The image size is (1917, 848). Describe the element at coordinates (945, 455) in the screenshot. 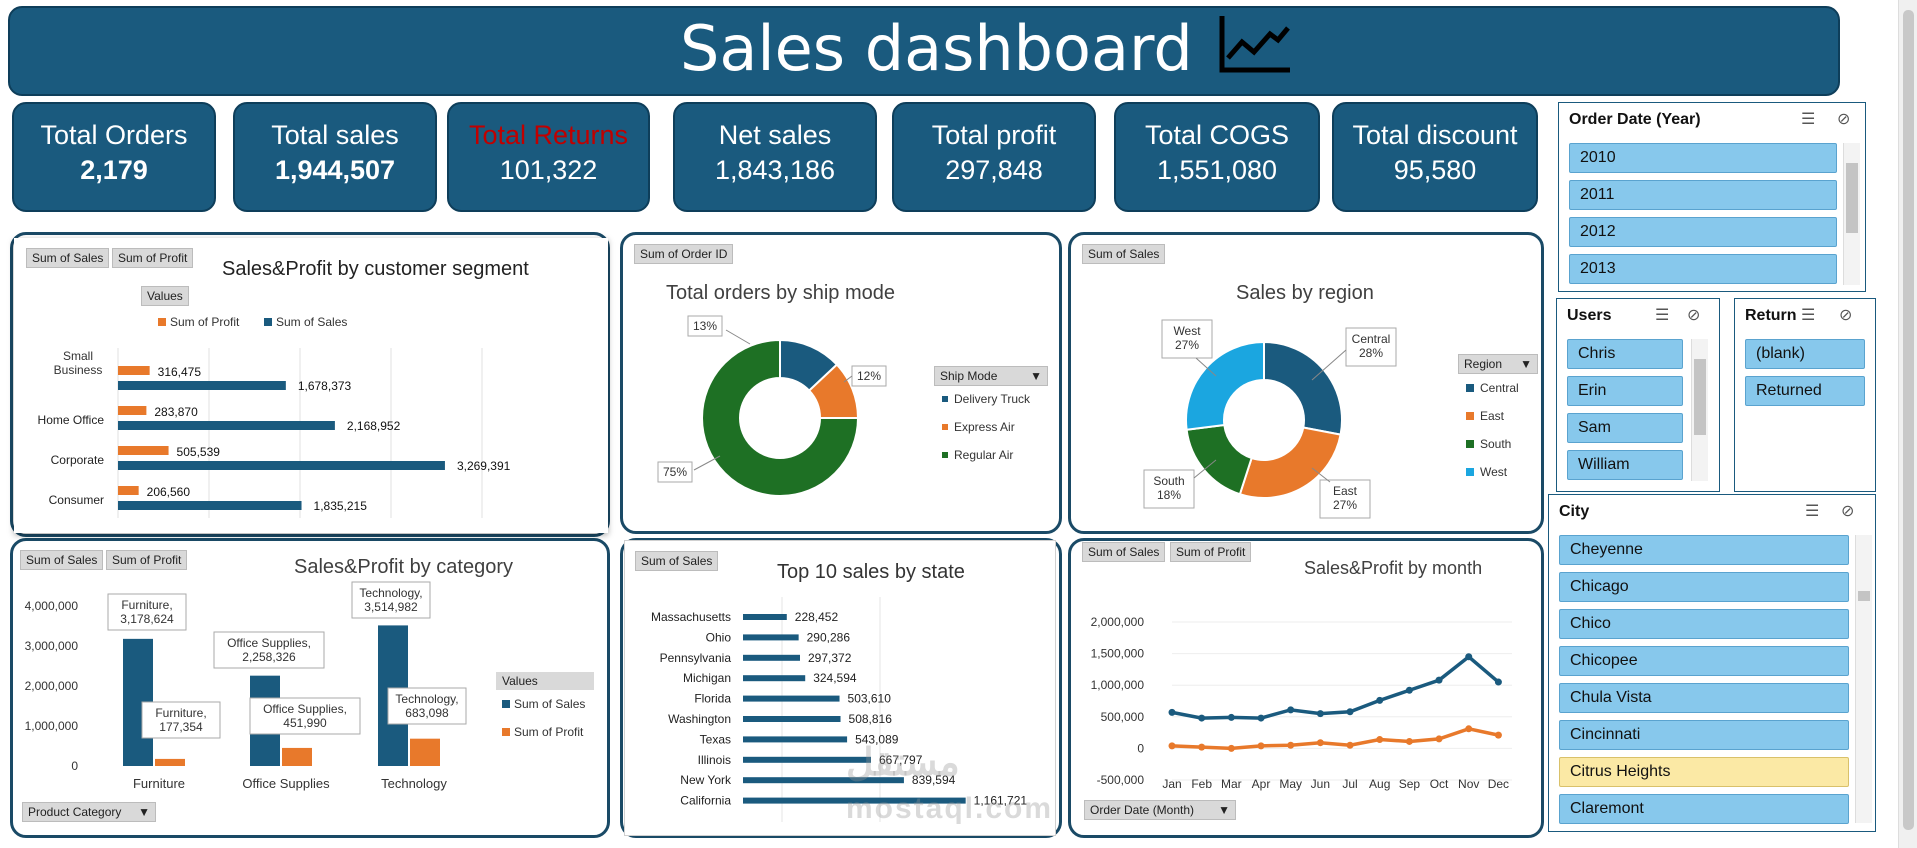

I see `legend-swatch-regular-air` at that location.